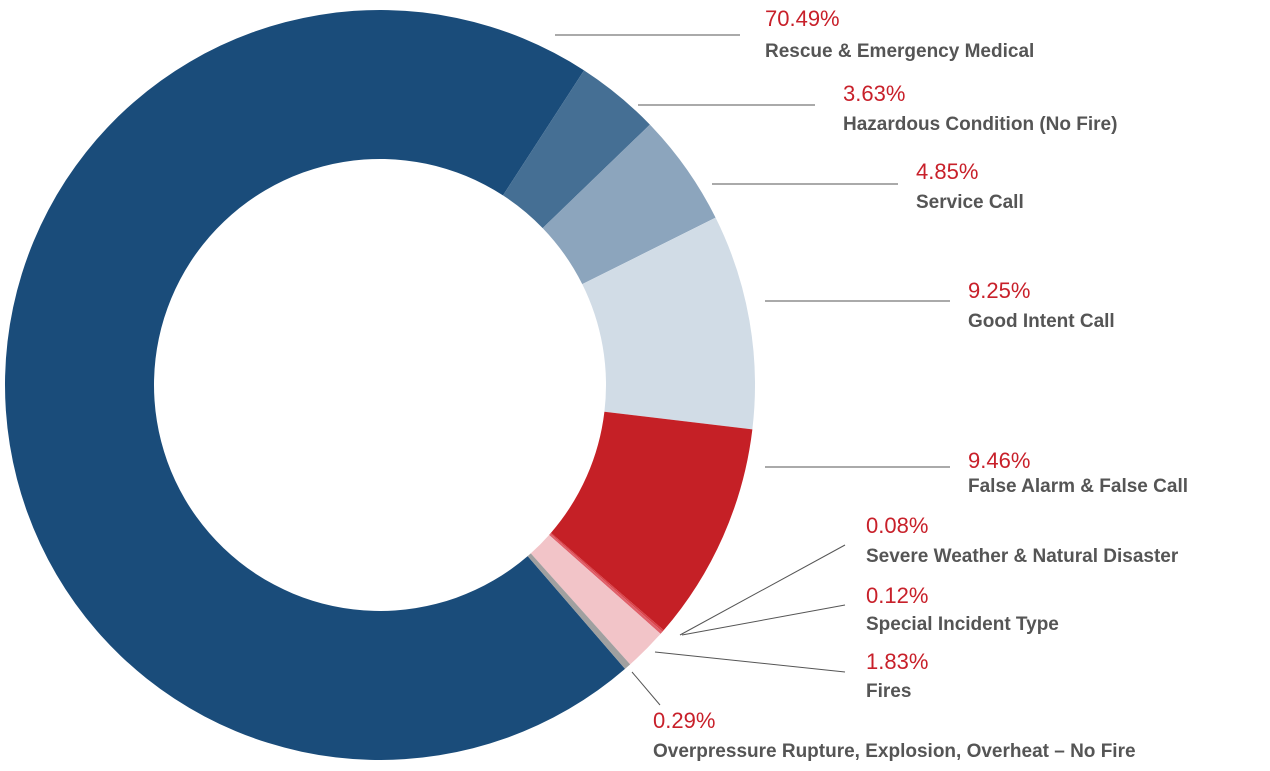 This screenshot has width=1270, height=771. I want to click on category-label: Service Call, so click(970, 202).